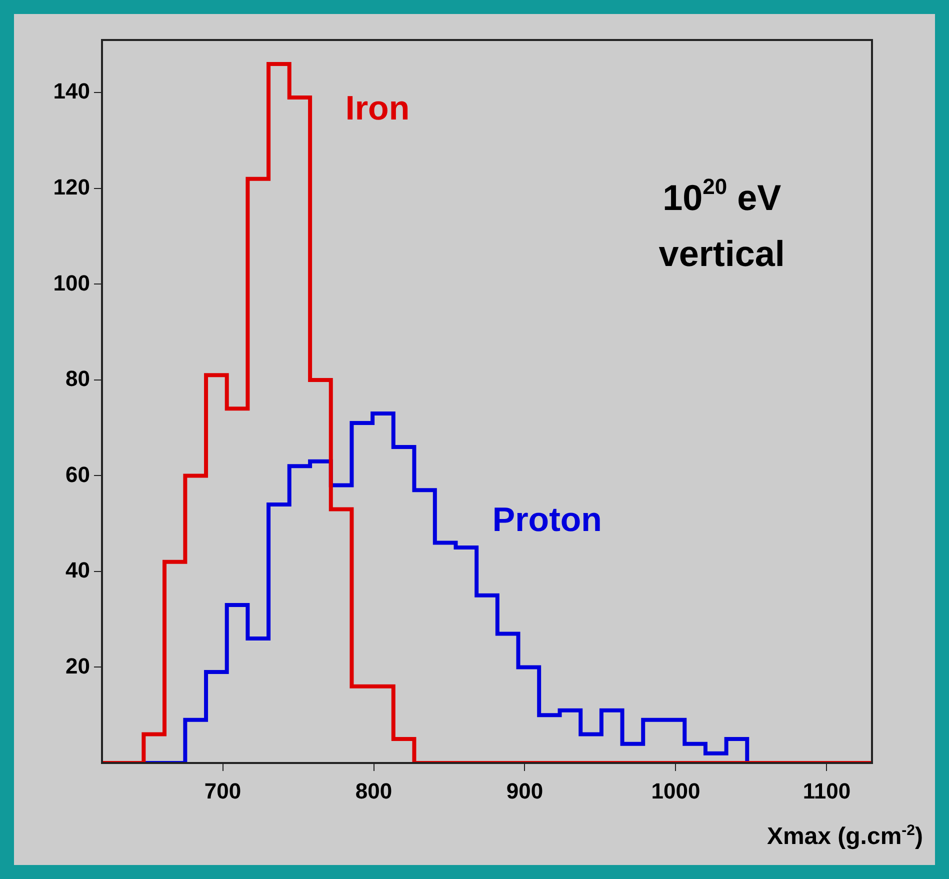  I want to click on x-tick-label: 700, so click(223, 791).